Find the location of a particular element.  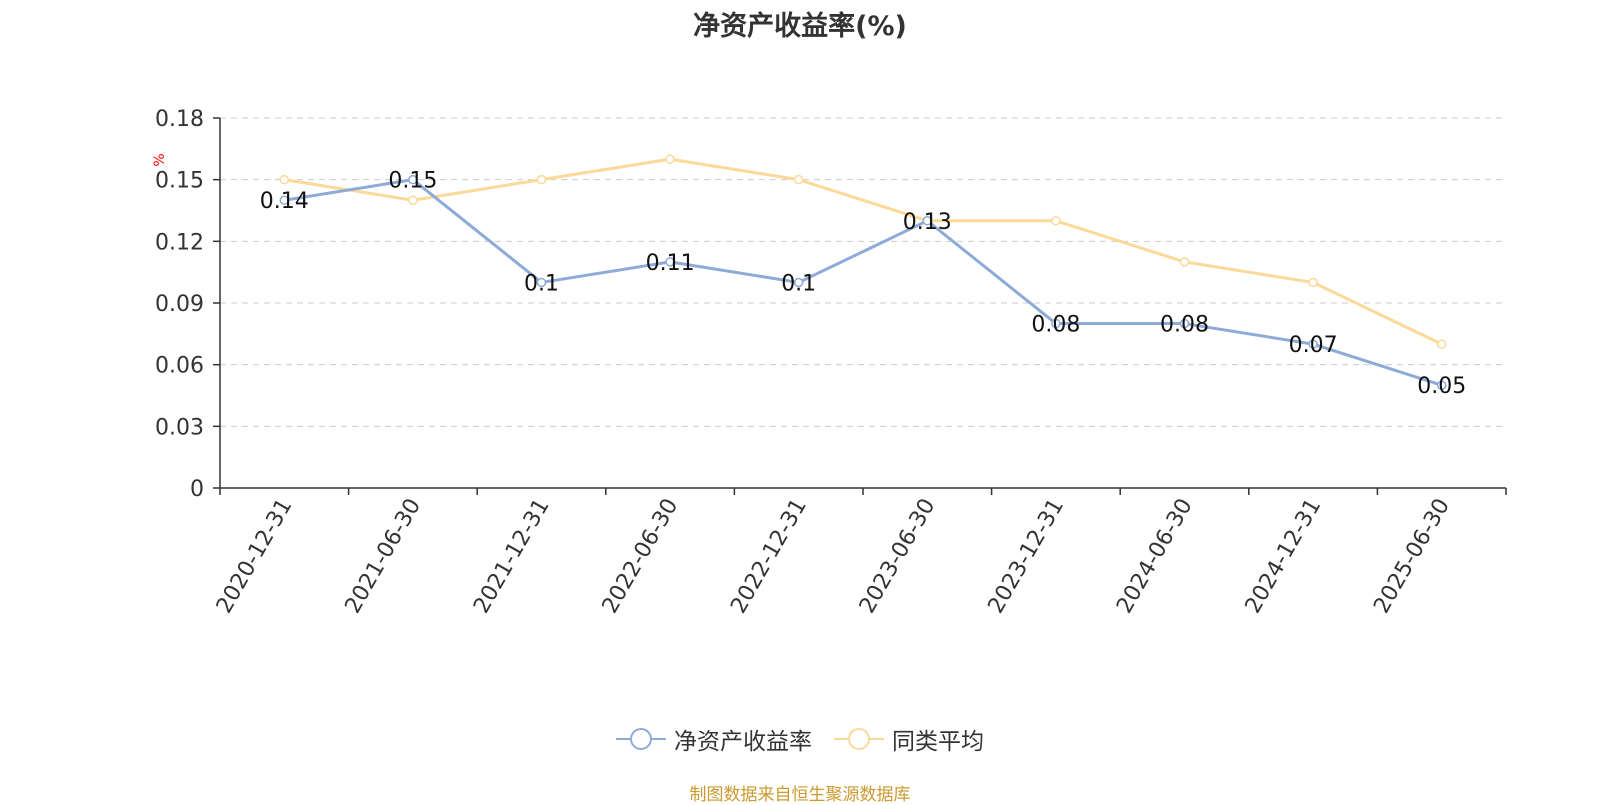

data-label: 0.15 is located at coordinates (412, 181).